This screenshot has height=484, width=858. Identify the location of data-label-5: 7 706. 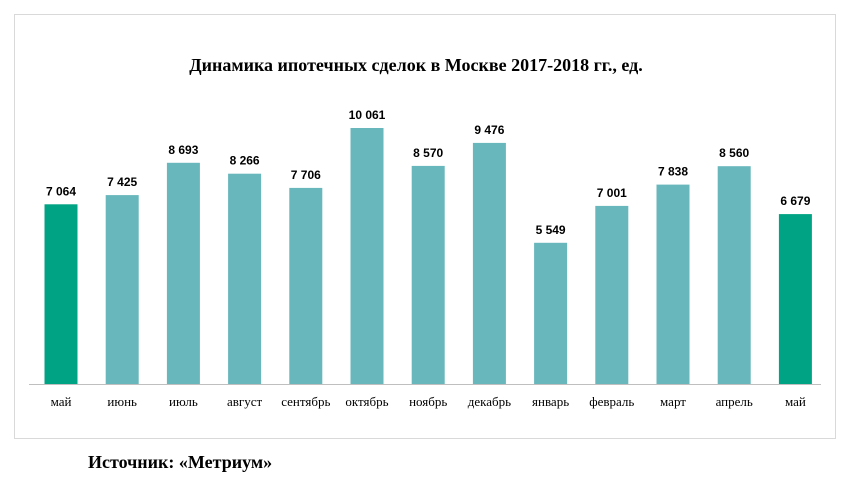
(306, 175).